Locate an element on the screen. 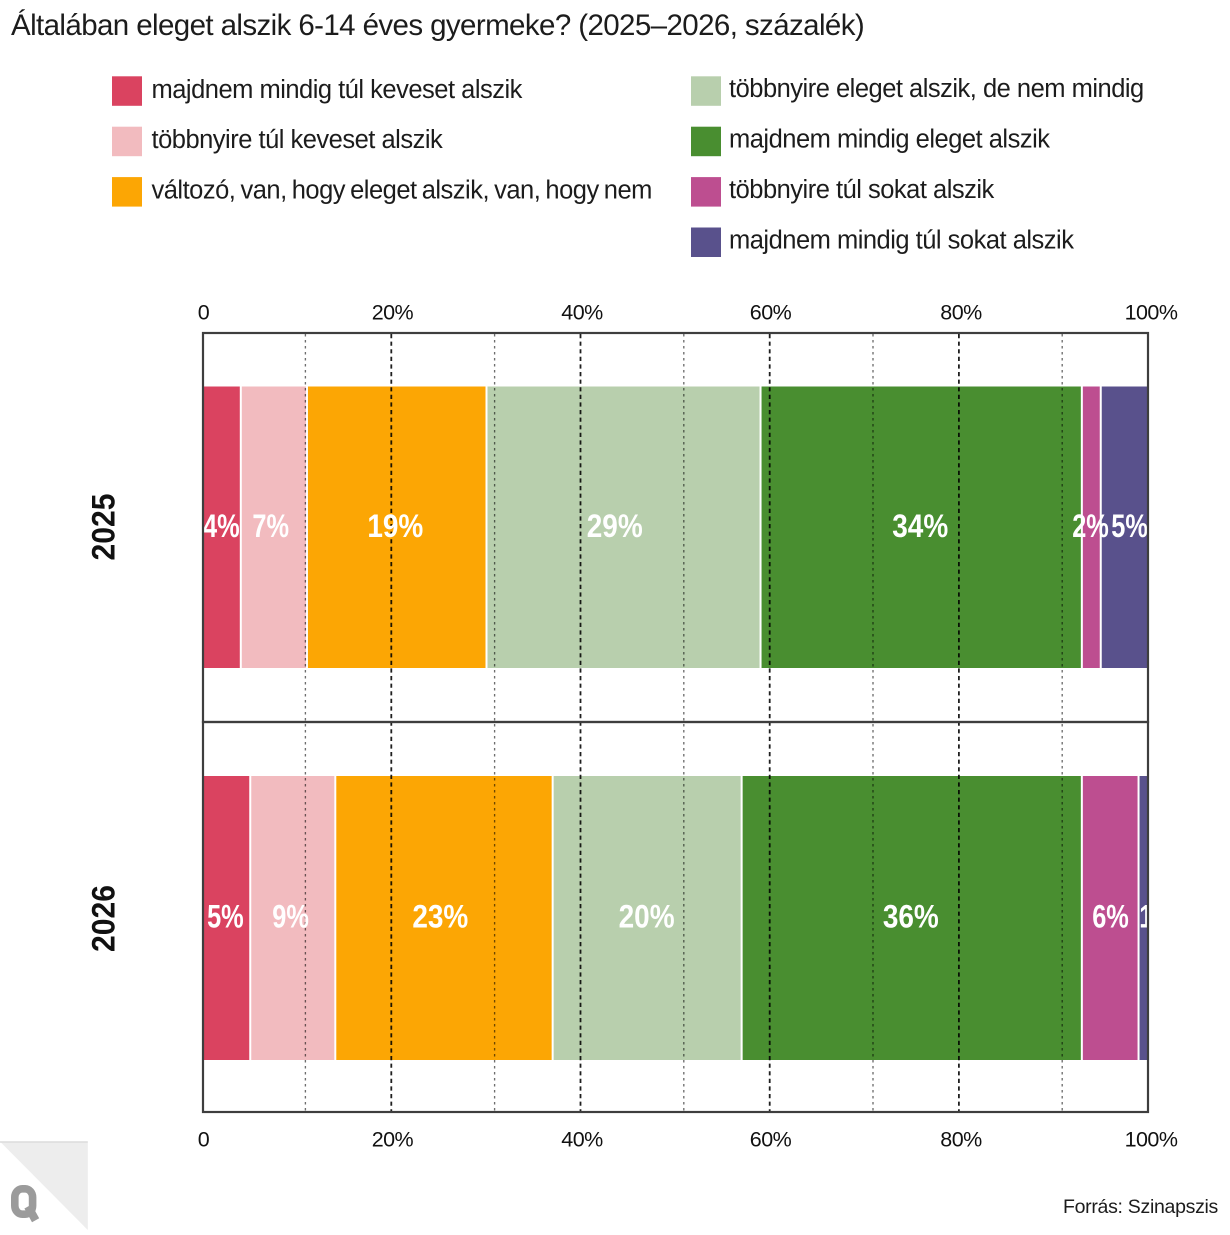  svg-text: 7% is located at coordinates (270, 527).